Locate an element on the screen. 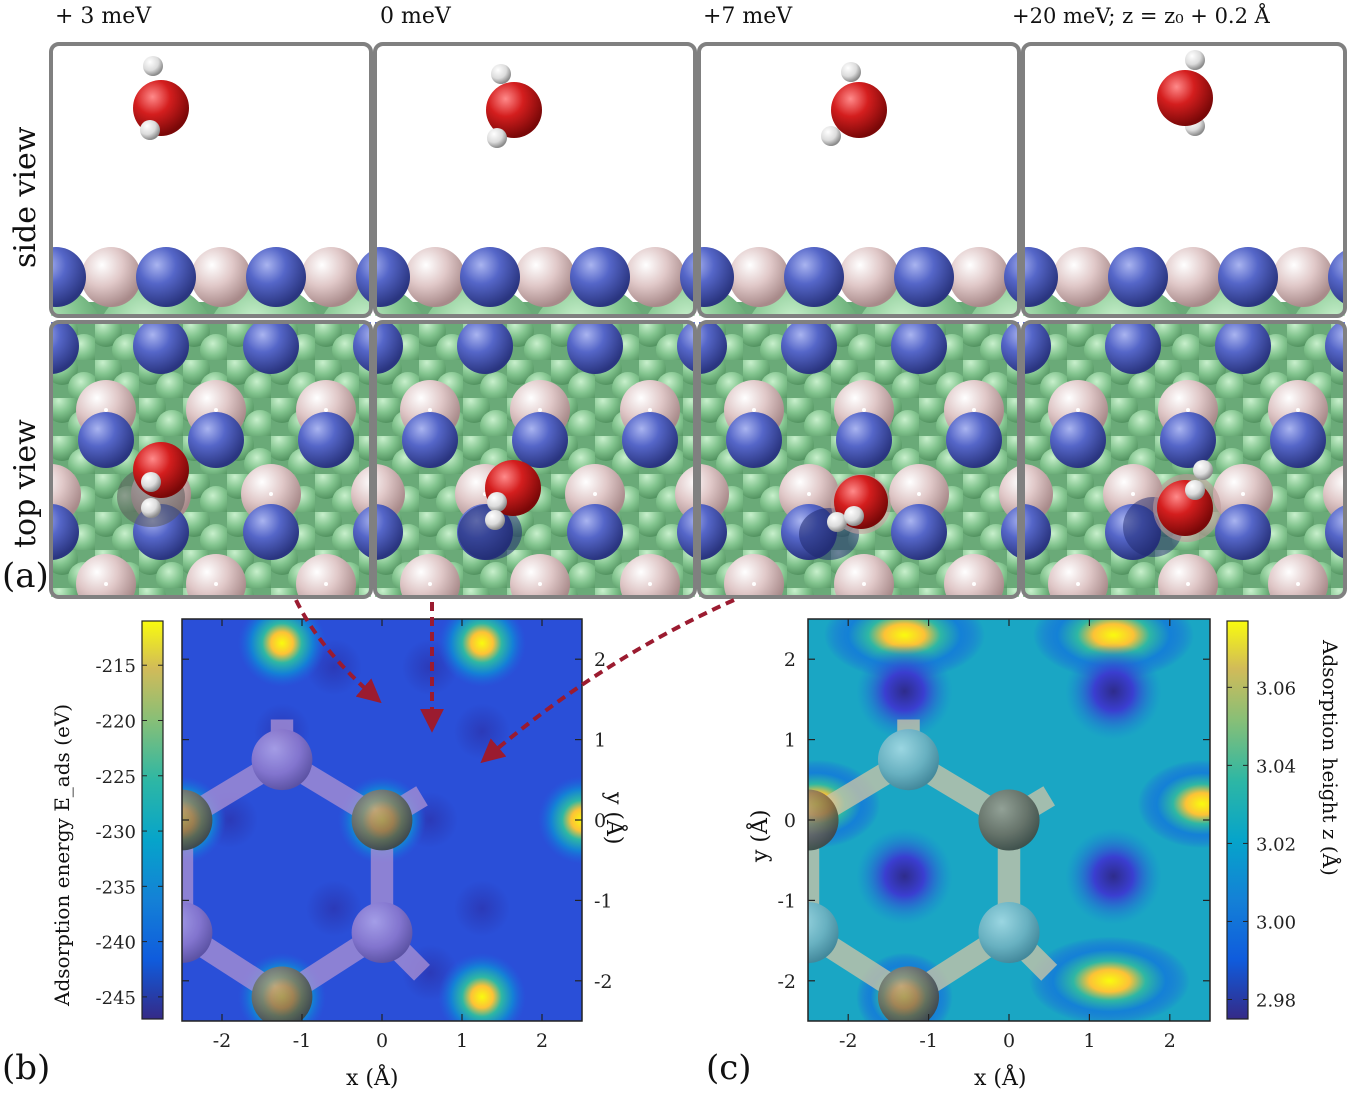  config-2-energy-label: 0 meV is located at coordinates (415, 16).